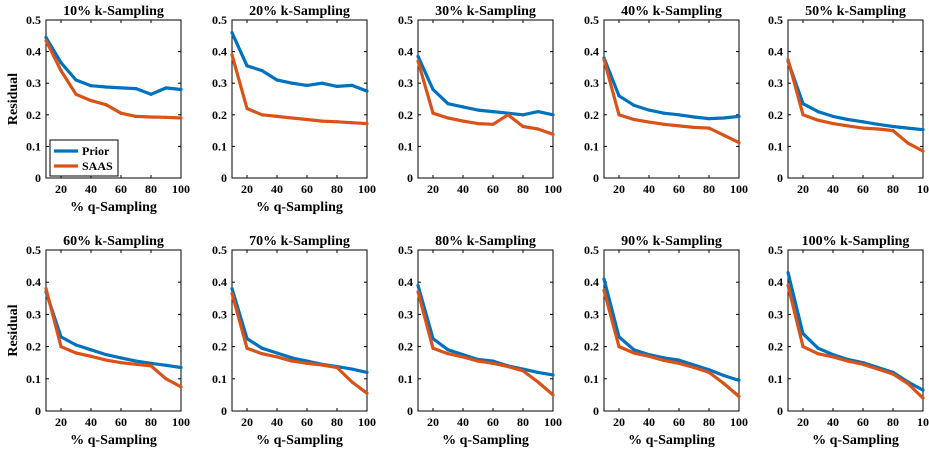 Image resolution: width=929 pixels, height=462 pixels. What do you see at coordinates (855, 11) in the screenshot?
I see `panel-title: 50% k-Sampling` at bounding box center [855, 11].